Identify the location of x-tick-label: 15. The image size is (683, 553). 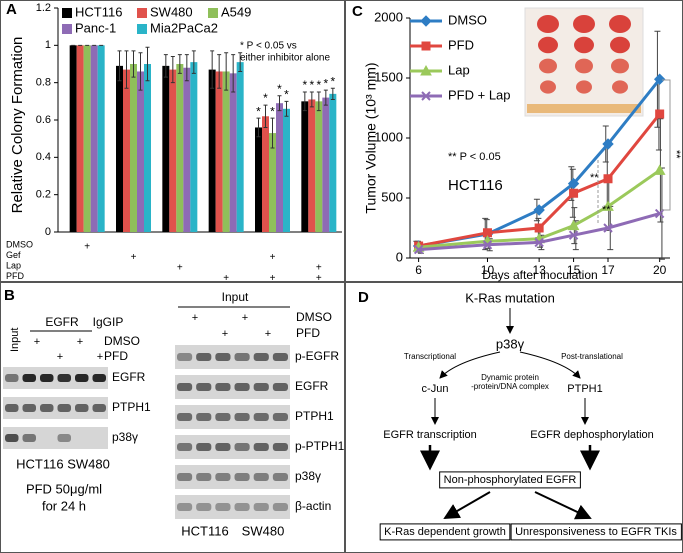
(574, 270).